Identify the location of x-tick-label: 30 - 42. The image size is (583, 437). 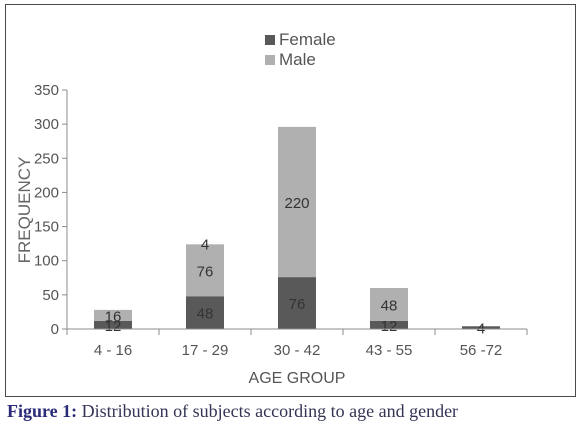
(297, 350).